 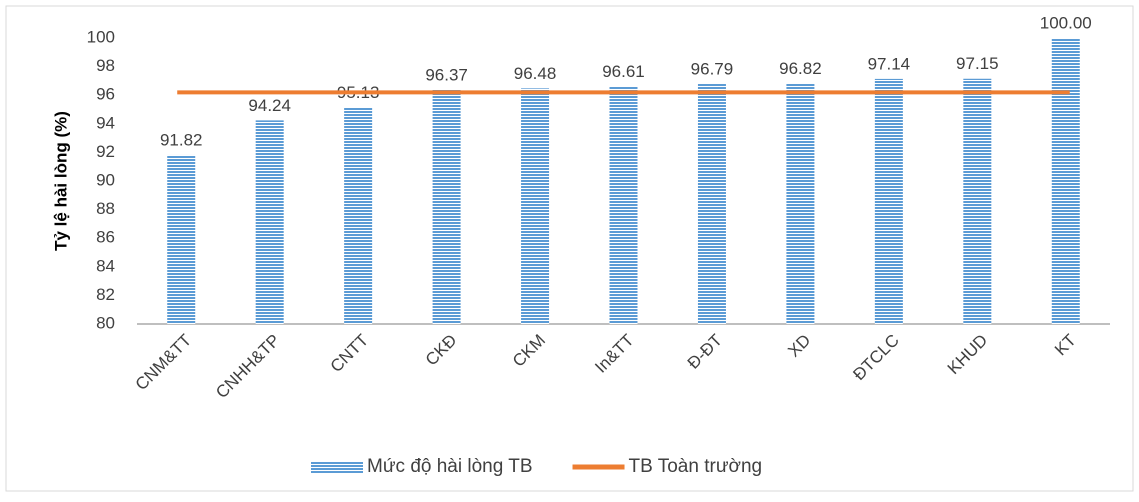 What do you see at coordinates (105, 265) in the screenshot?
I see `y-tick-label: 84` at bounding box center [105, 265].